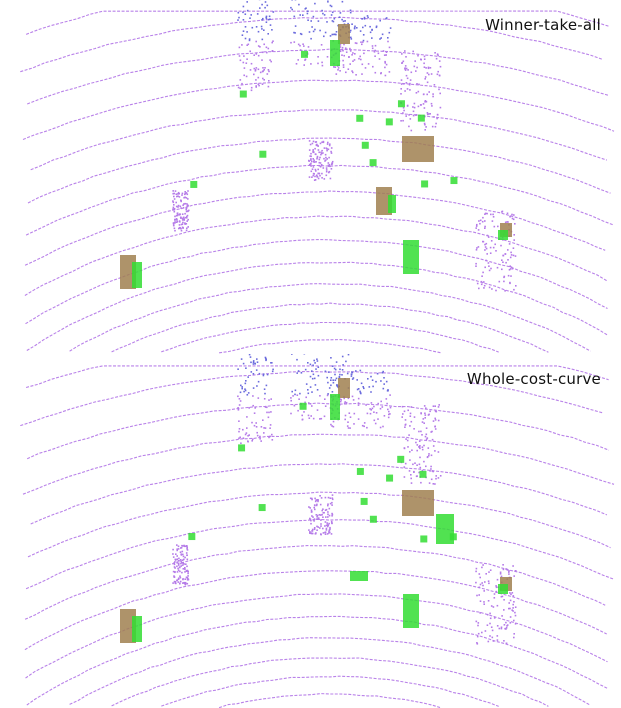 This screenshot has width=621, height=708. Describe the element at coordinates (543, 25) in the screenshot. I see `panel-title-winner-take-all: Winner-take-all` at that location.